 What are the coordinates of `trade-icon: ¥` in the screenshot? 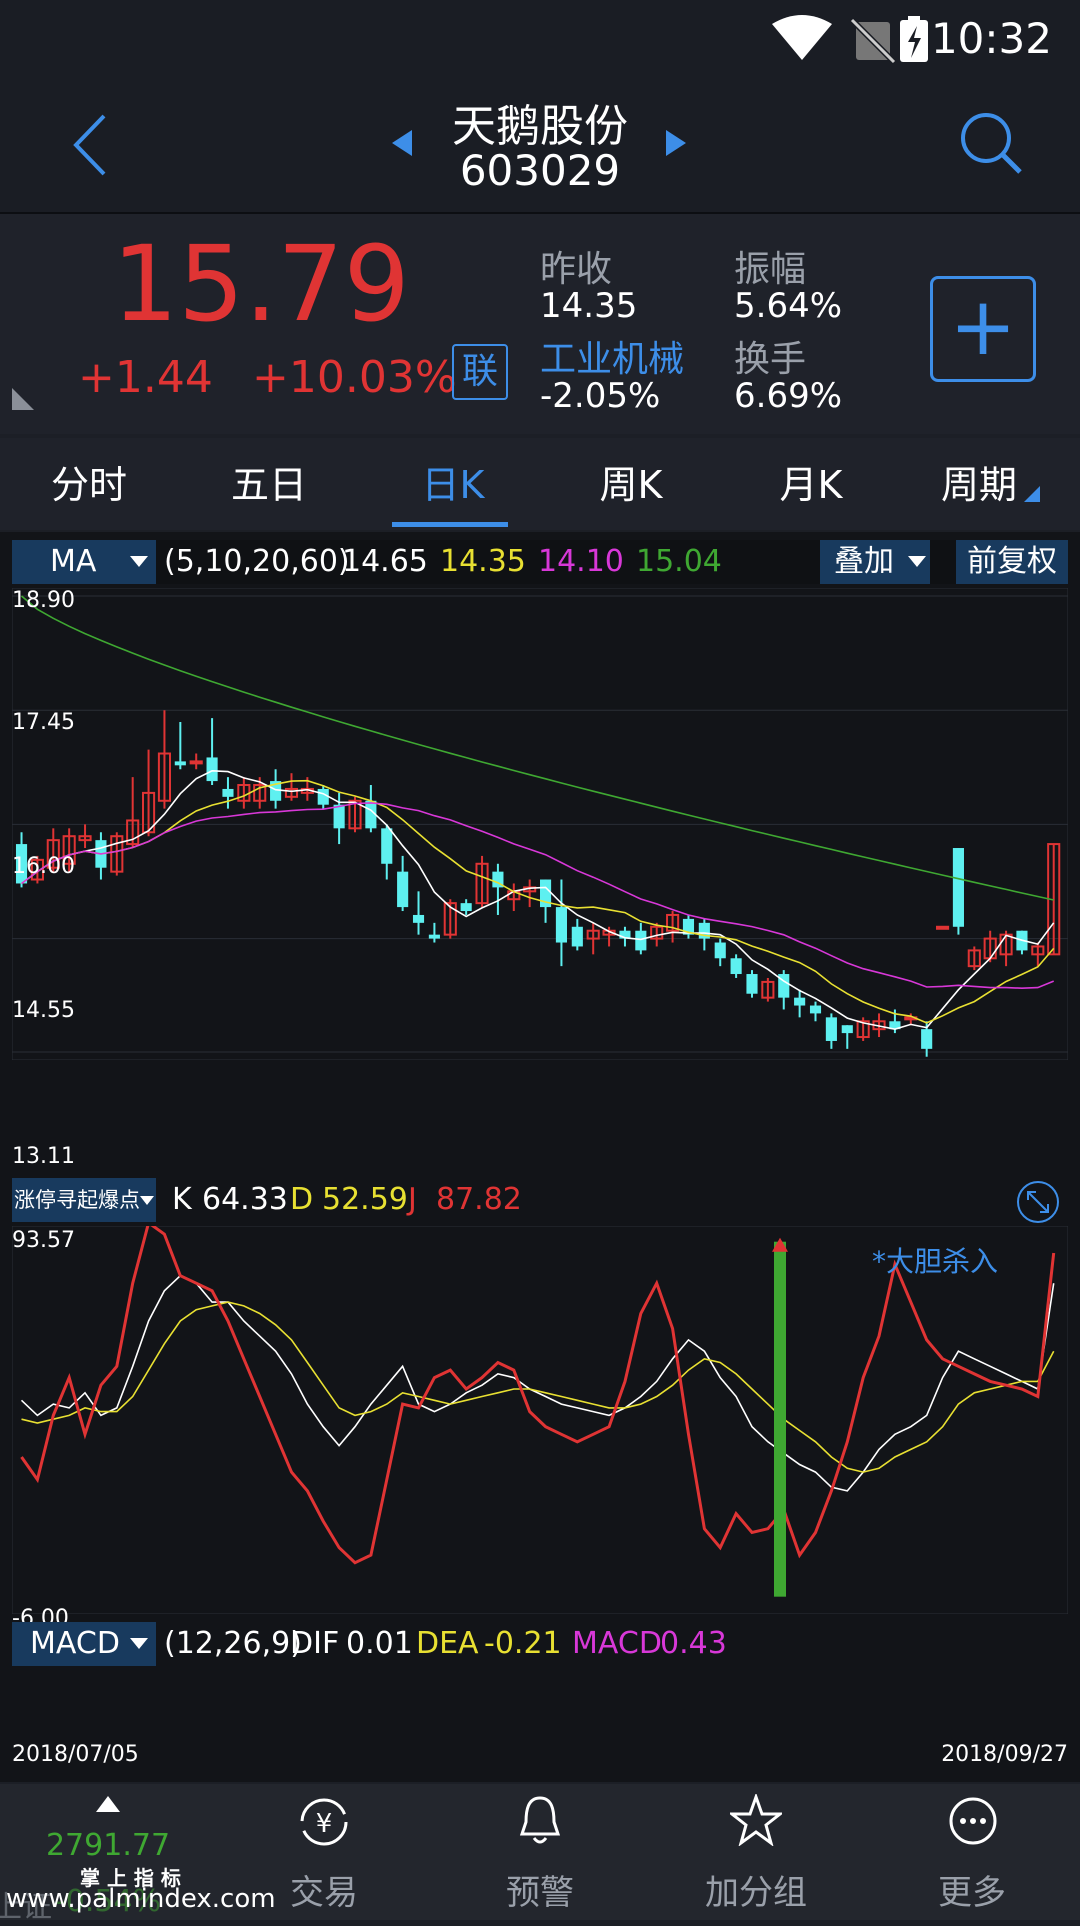 It's located at (324, 1822).